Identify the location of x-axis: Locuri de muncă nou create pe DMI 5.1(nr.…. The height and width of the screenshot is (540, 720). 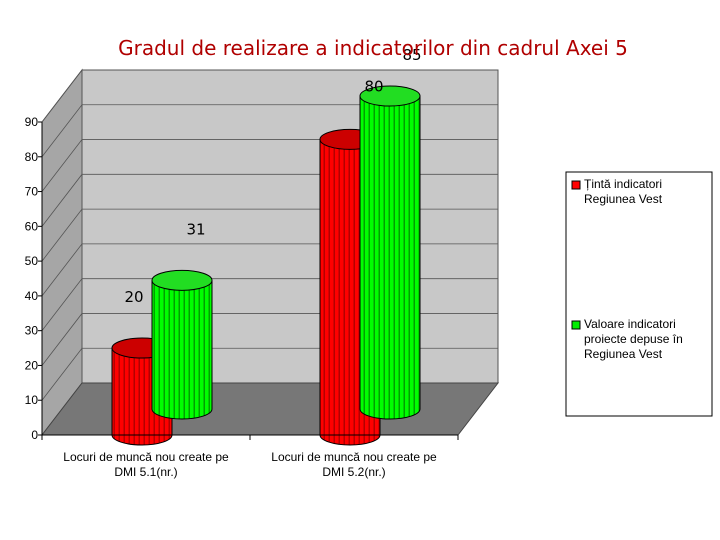
(250, 456).